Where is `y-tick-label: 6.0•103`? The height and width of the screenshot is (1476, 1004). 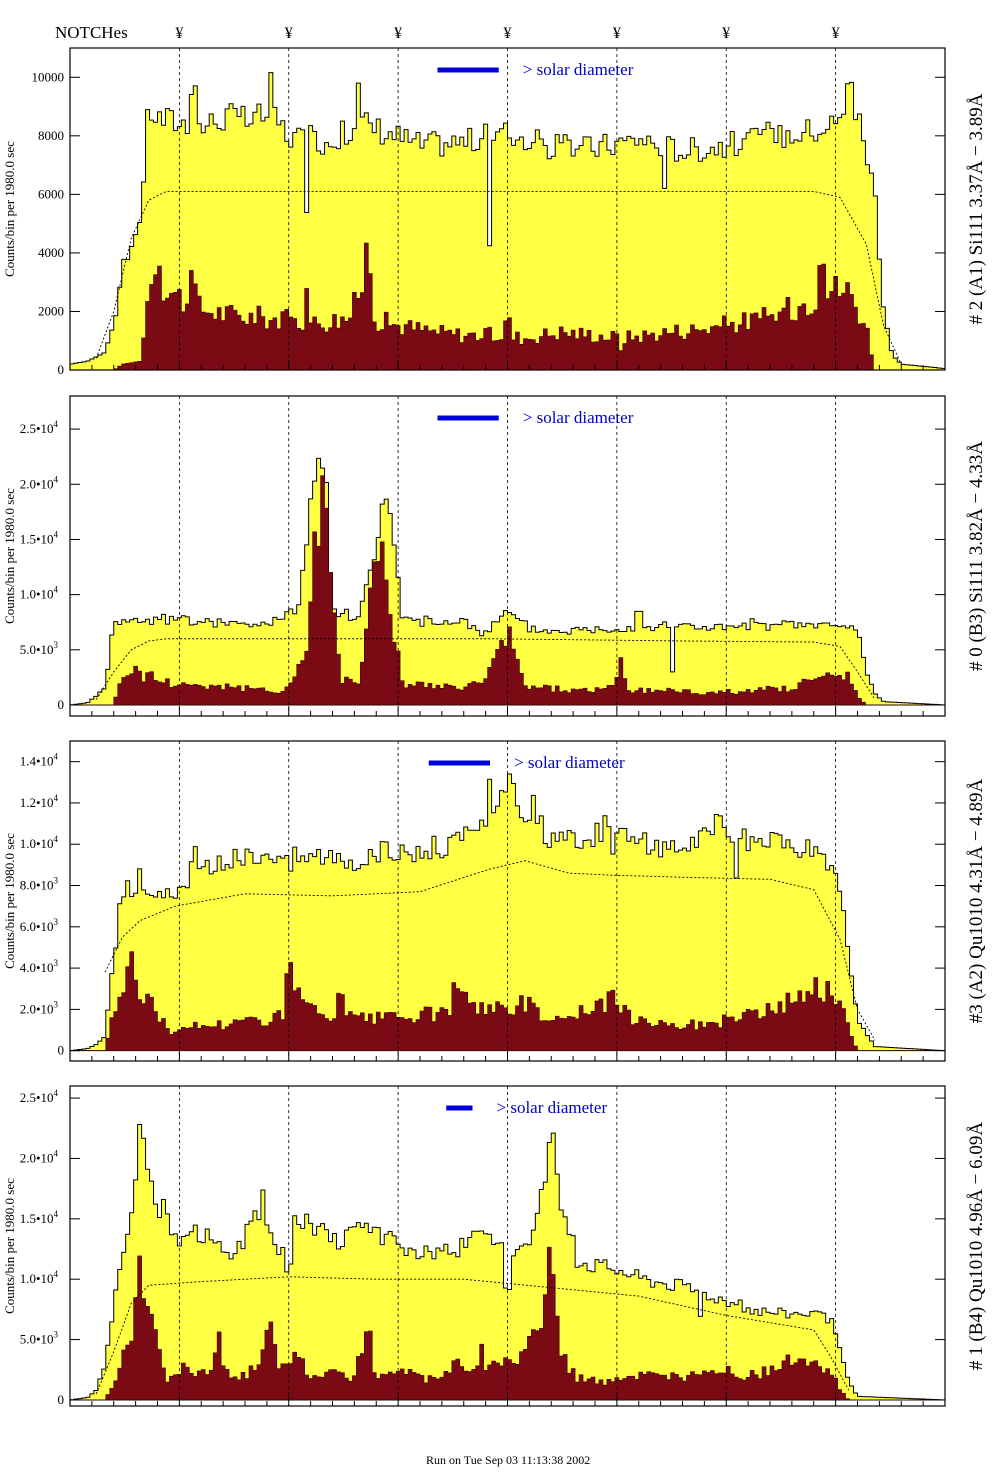
y-tick-label: 6.0•103 is located at coordinates (39, 925).